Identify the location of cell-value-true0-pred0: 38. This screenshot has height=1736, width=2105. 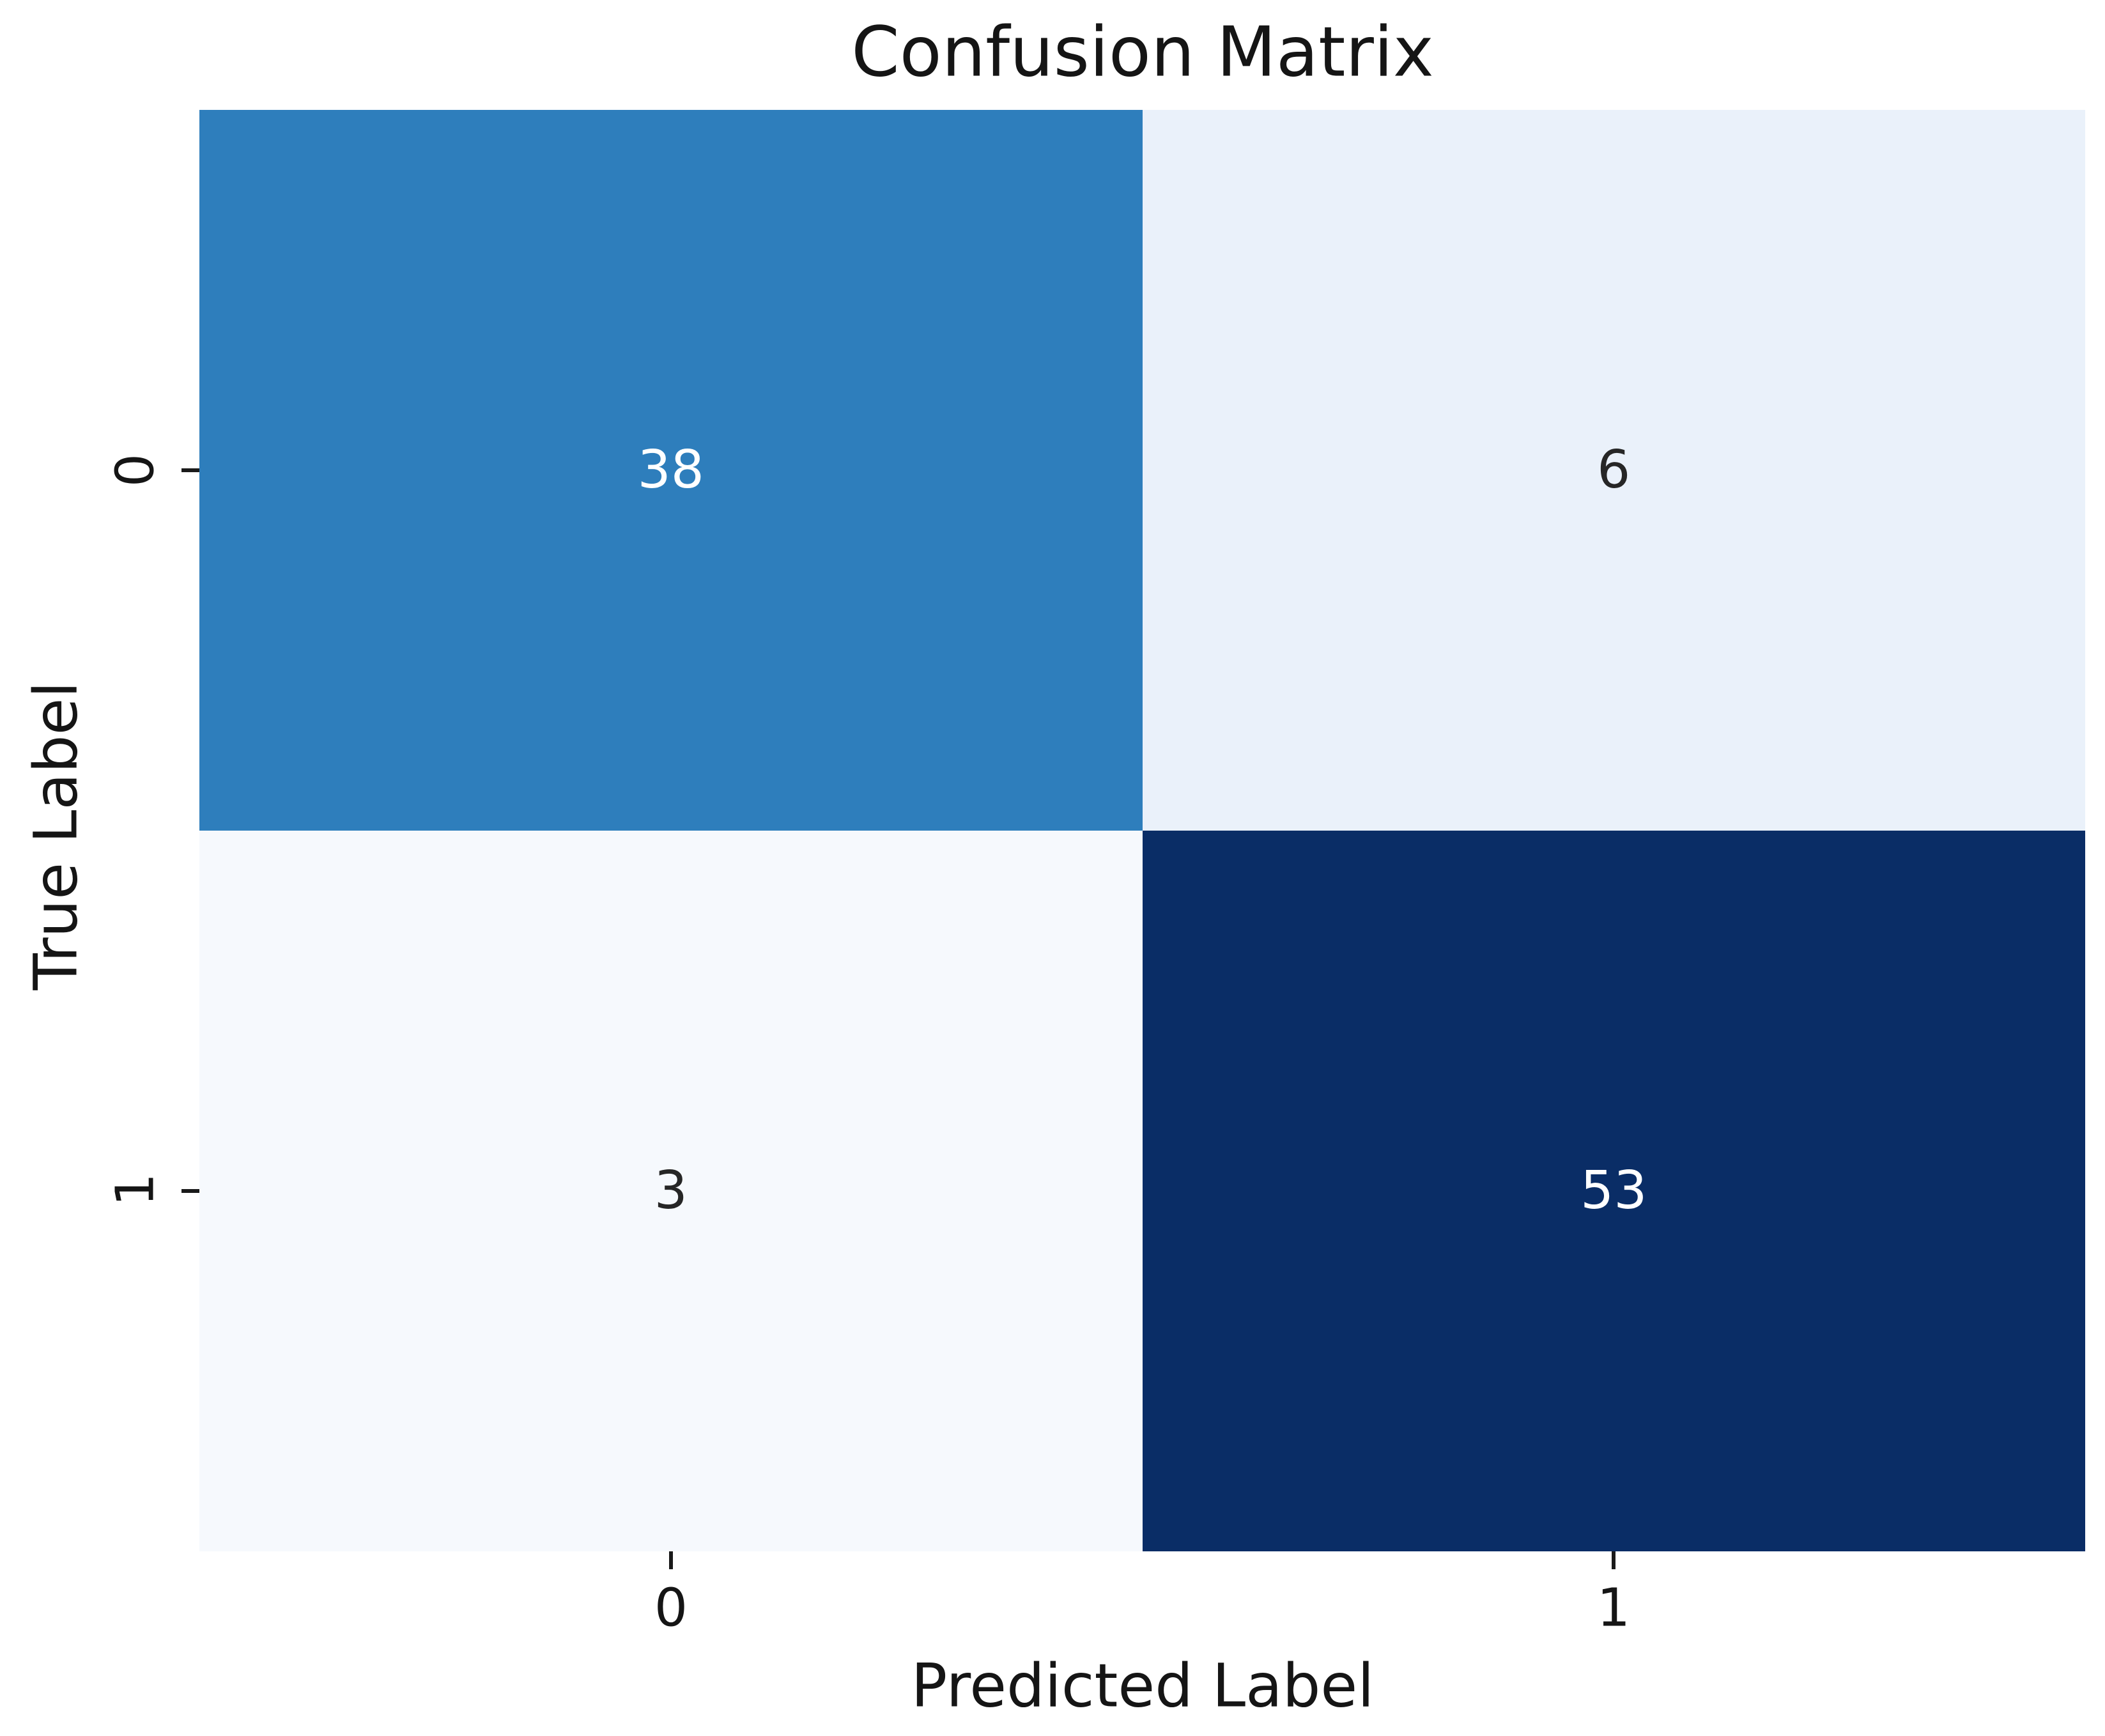
(670, 470).